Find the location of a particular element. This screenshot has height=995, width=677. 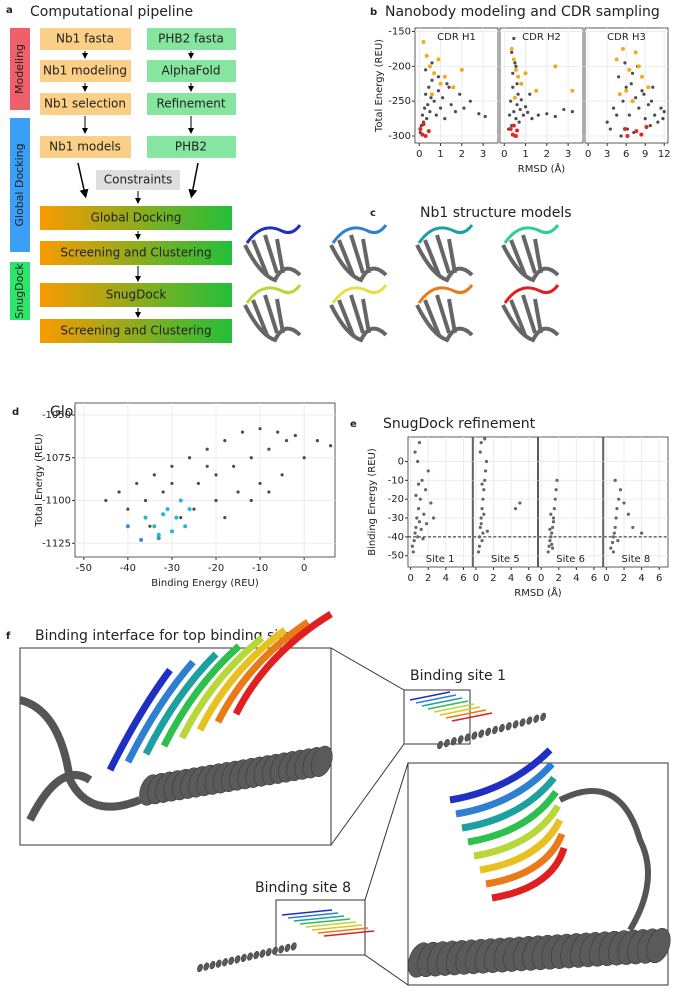

node: Constraints is located at coordinates (138, 180).